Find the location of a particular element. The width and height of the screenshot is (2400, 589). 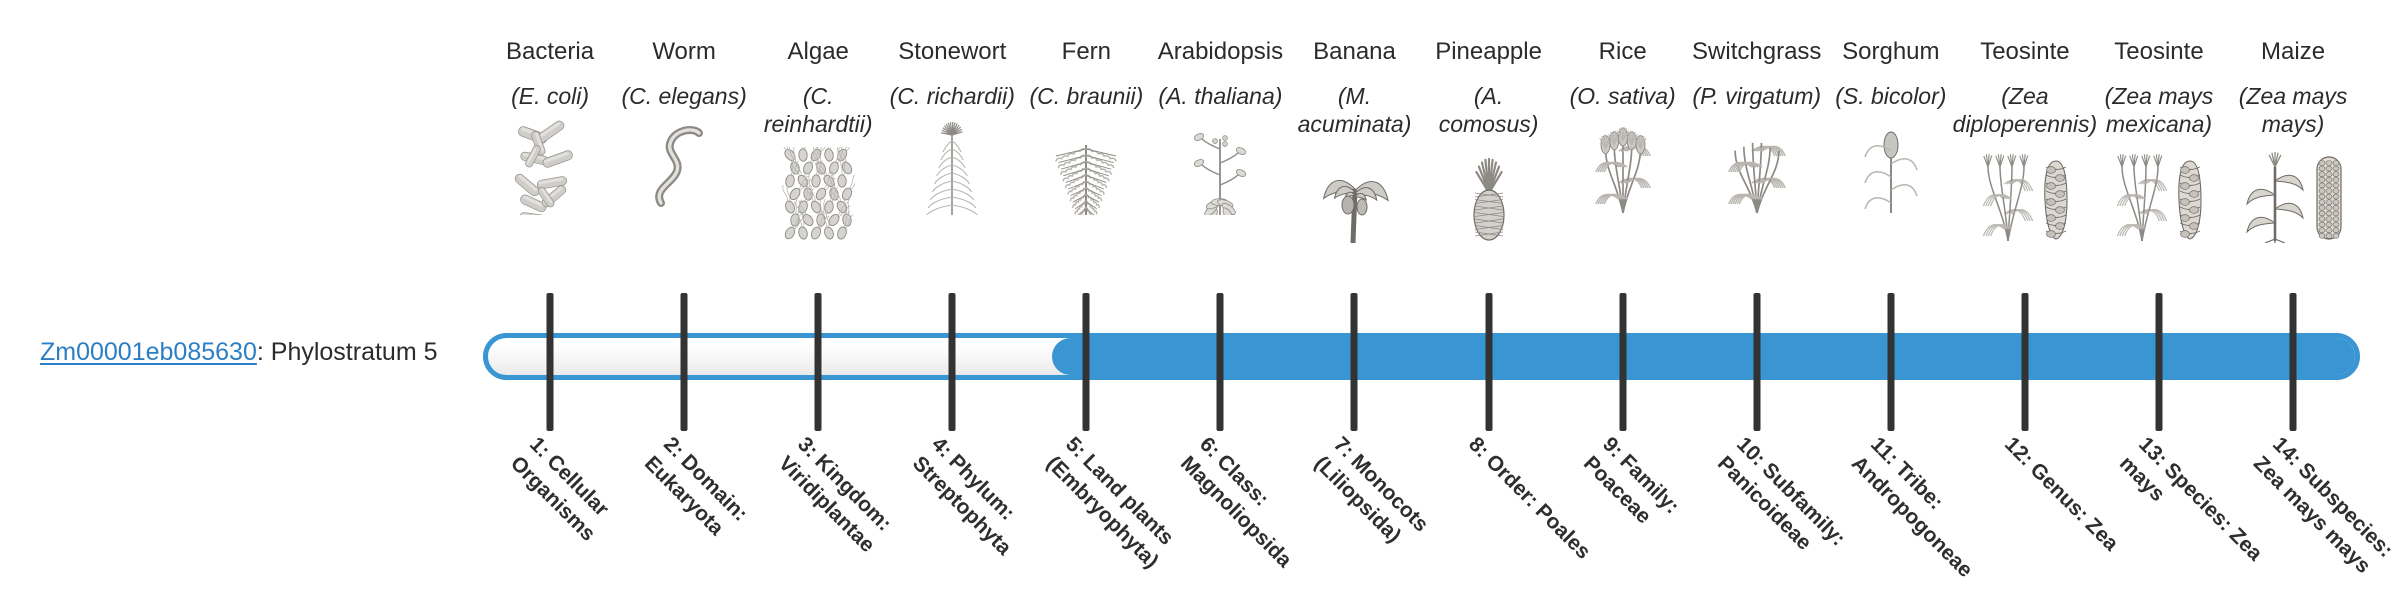

taxonomic-rank-label: 14: Subspecies: Zea mays mays is located at coordinates (2323, 510).